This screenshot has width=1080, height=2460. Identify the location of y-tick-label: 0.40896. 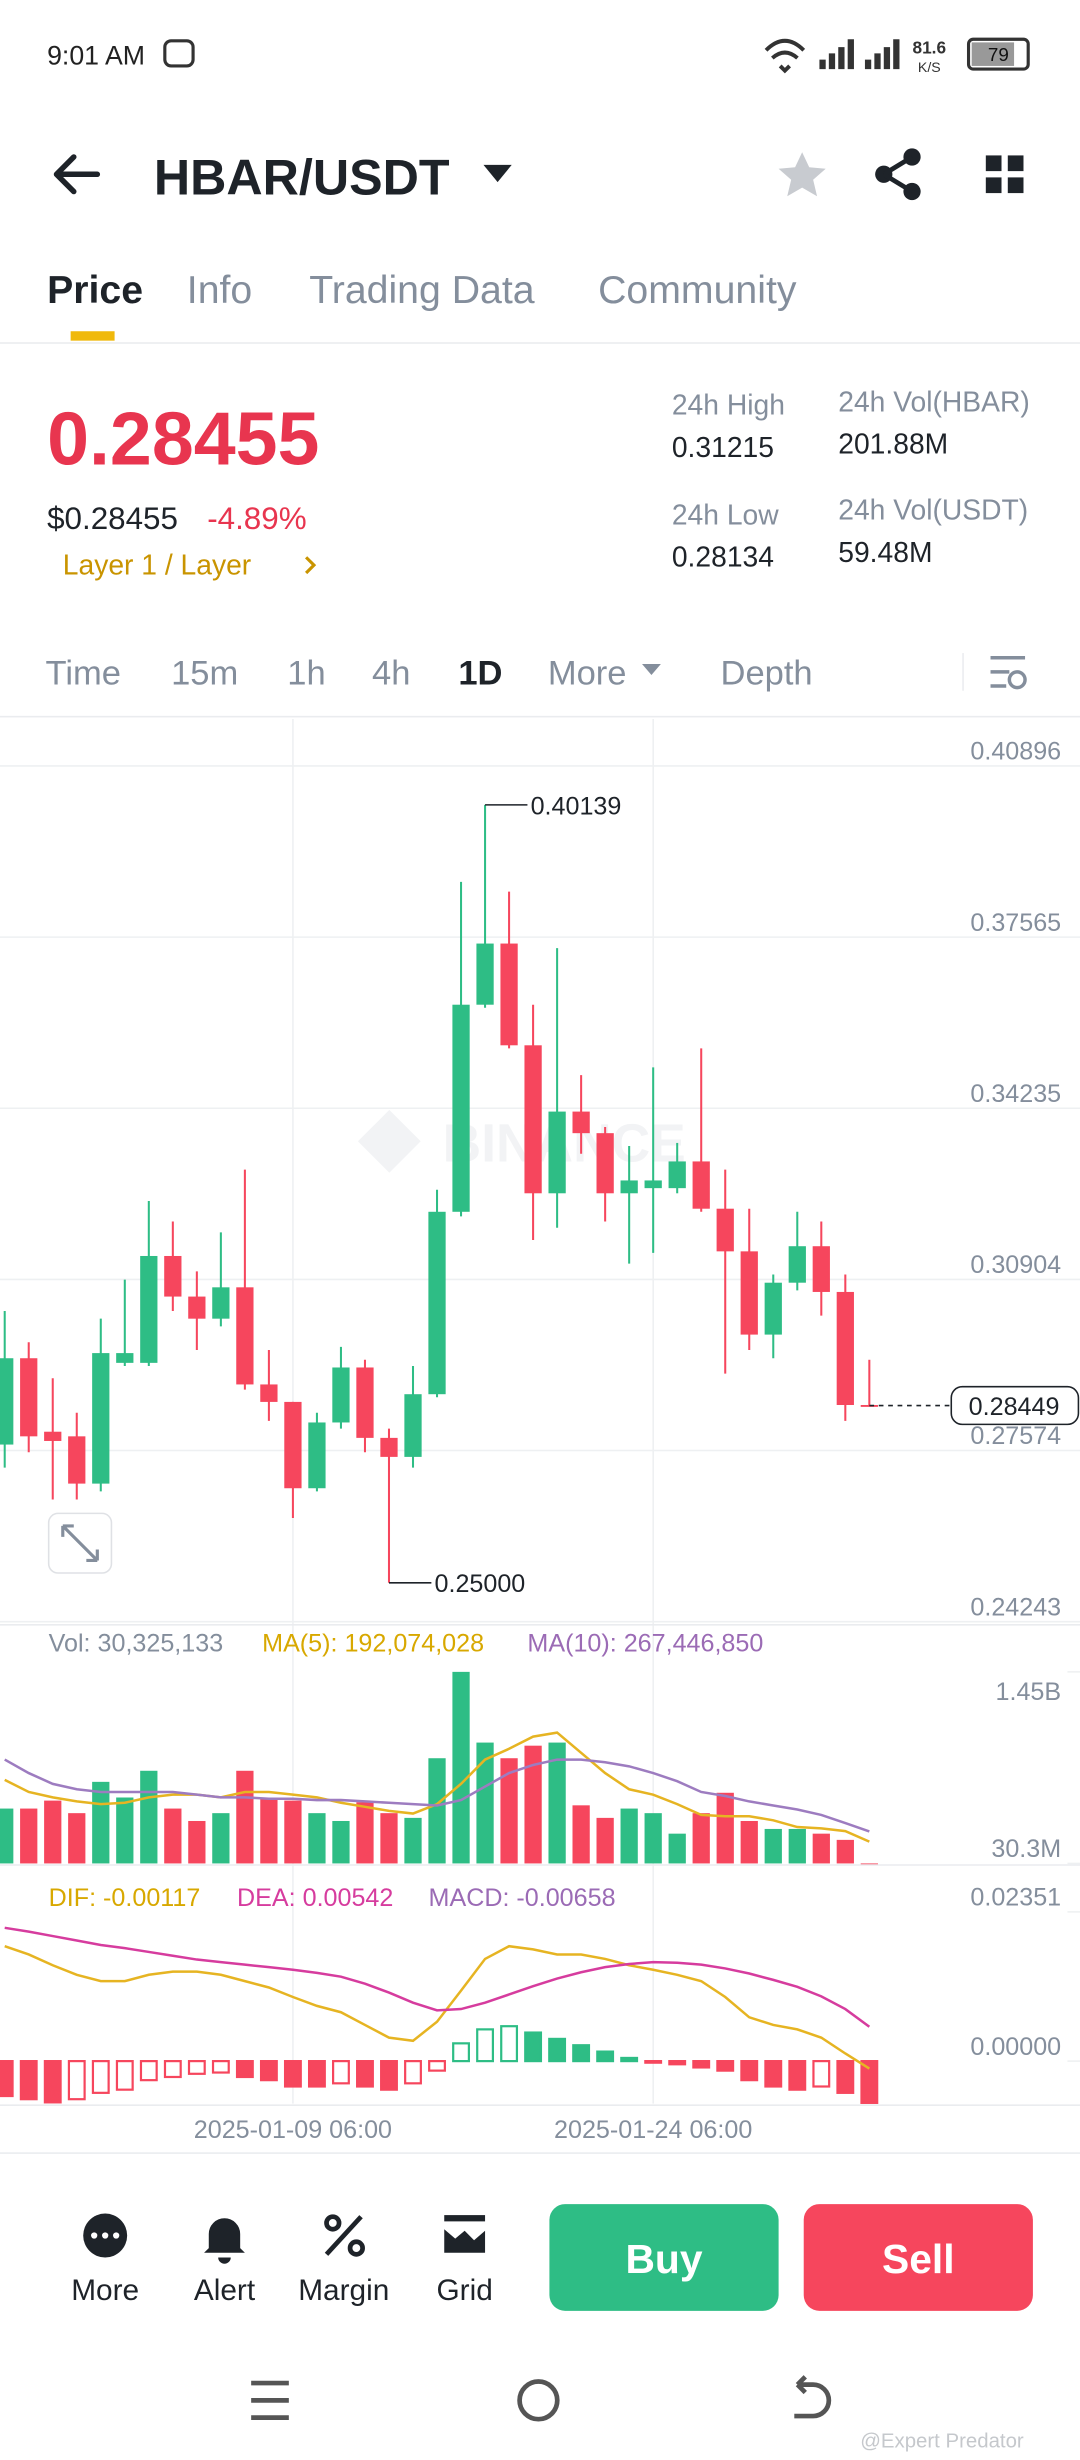
(1015, 752).